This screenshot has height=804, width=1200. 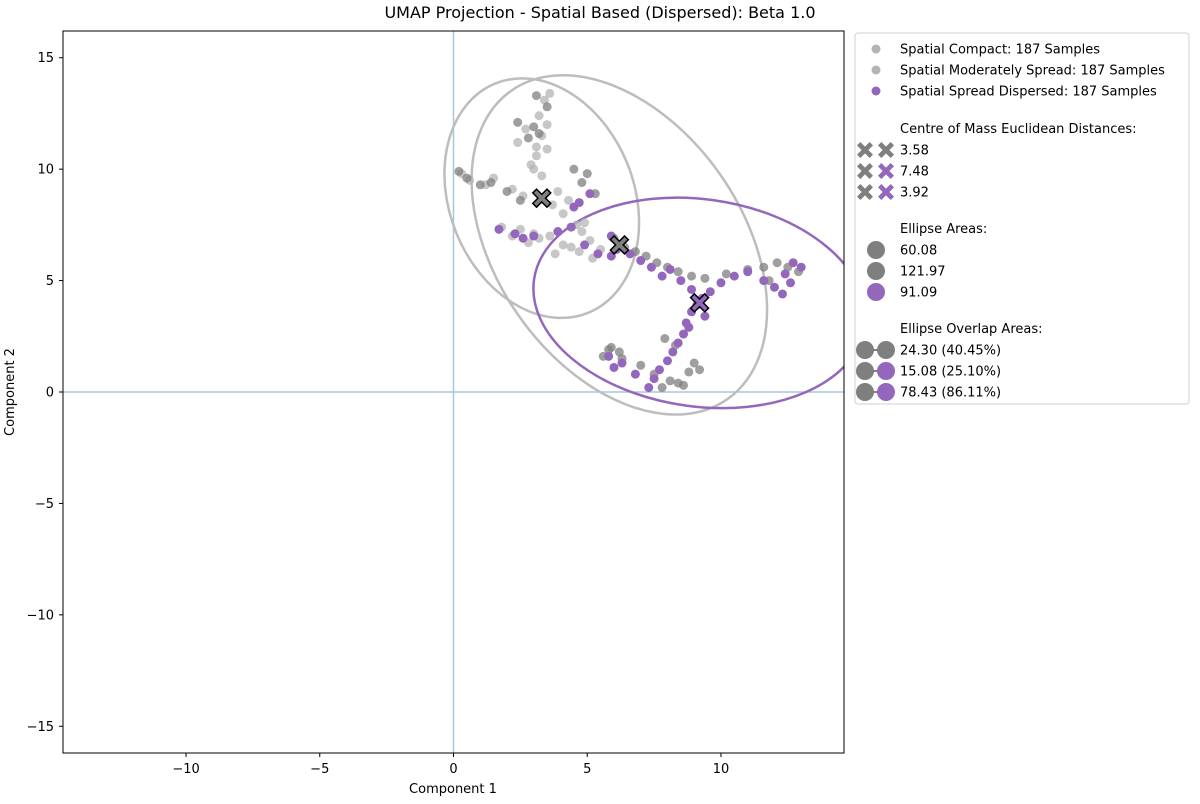 What do you see at coordinates (1018, 129) in the screenshot?
I see `legend-distances-title: Centre of Mass Euclidean Distances:` at bounding box center [1018, 129].